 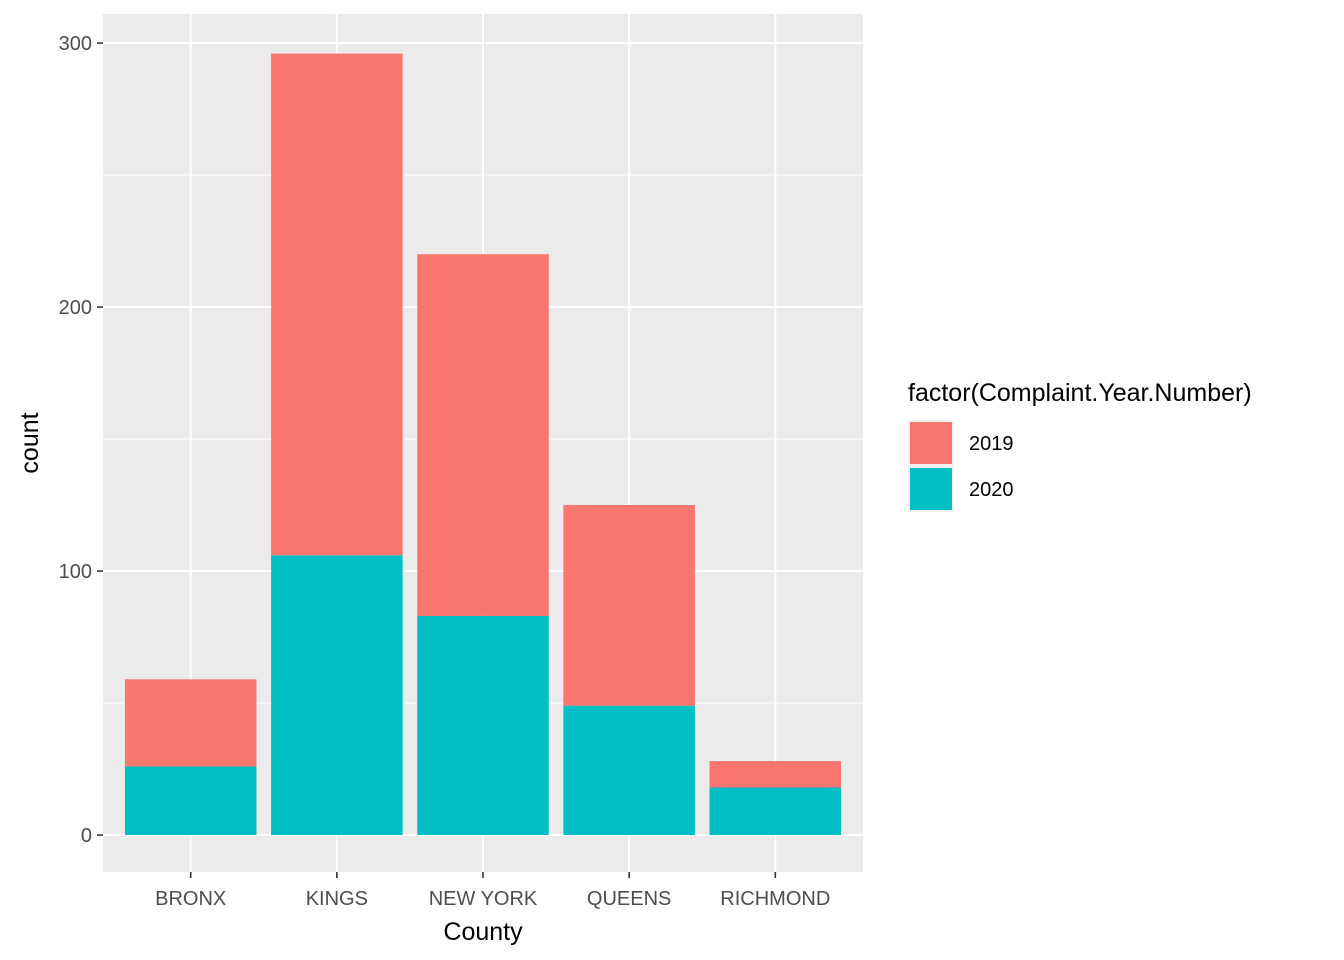 I want to click on bar-2019-queens, so click(x=629, y=605).